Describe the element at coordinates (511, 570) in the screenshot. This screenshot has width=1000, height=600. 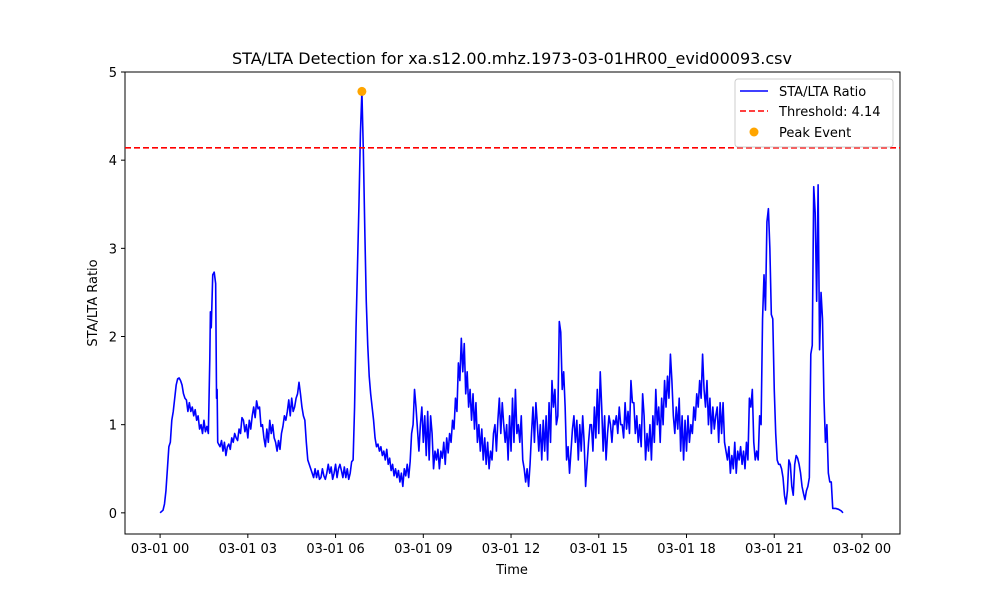
I see `x-axis-label: Time` at that location.